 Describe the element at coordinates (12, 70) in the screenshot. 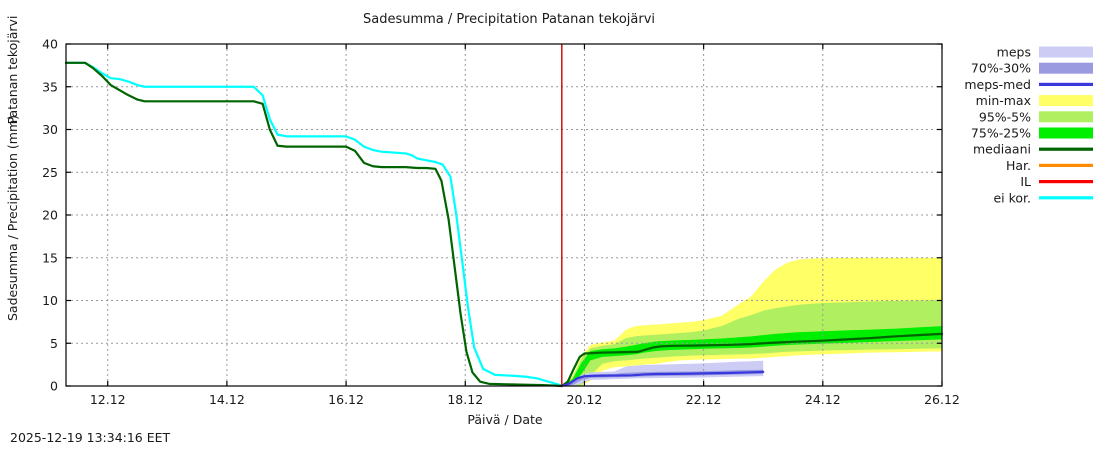

I see `y-axis-title-secondary: Patanan tekojärvi` at that location.